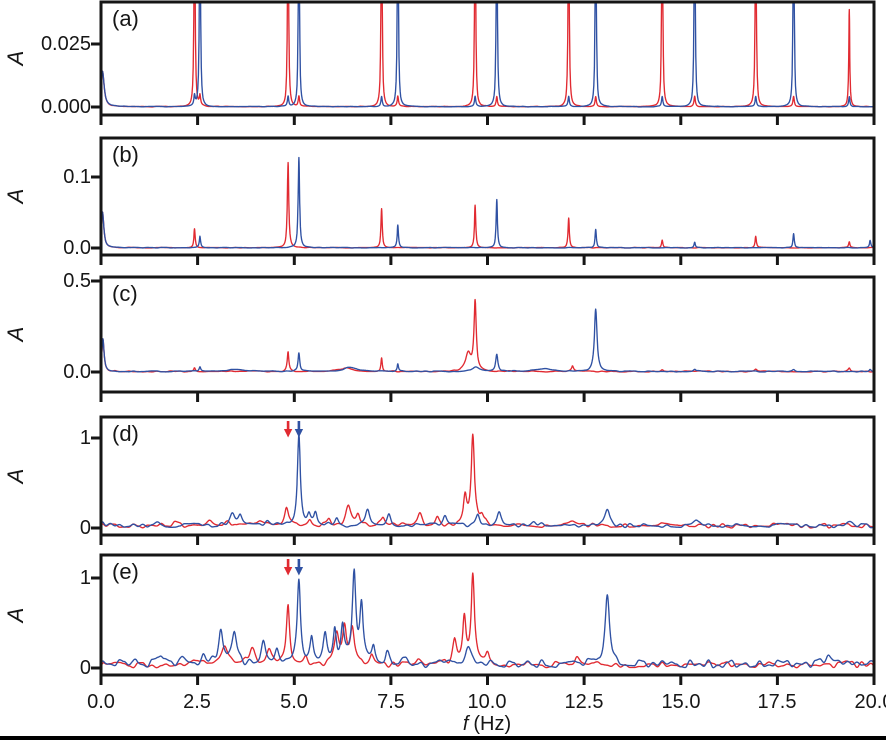 This screenshot has height=741, width=886. Describe the element at coordinates (85, 438) in the screenshot. I see `panel-d-ytick-top: 1` at that location.